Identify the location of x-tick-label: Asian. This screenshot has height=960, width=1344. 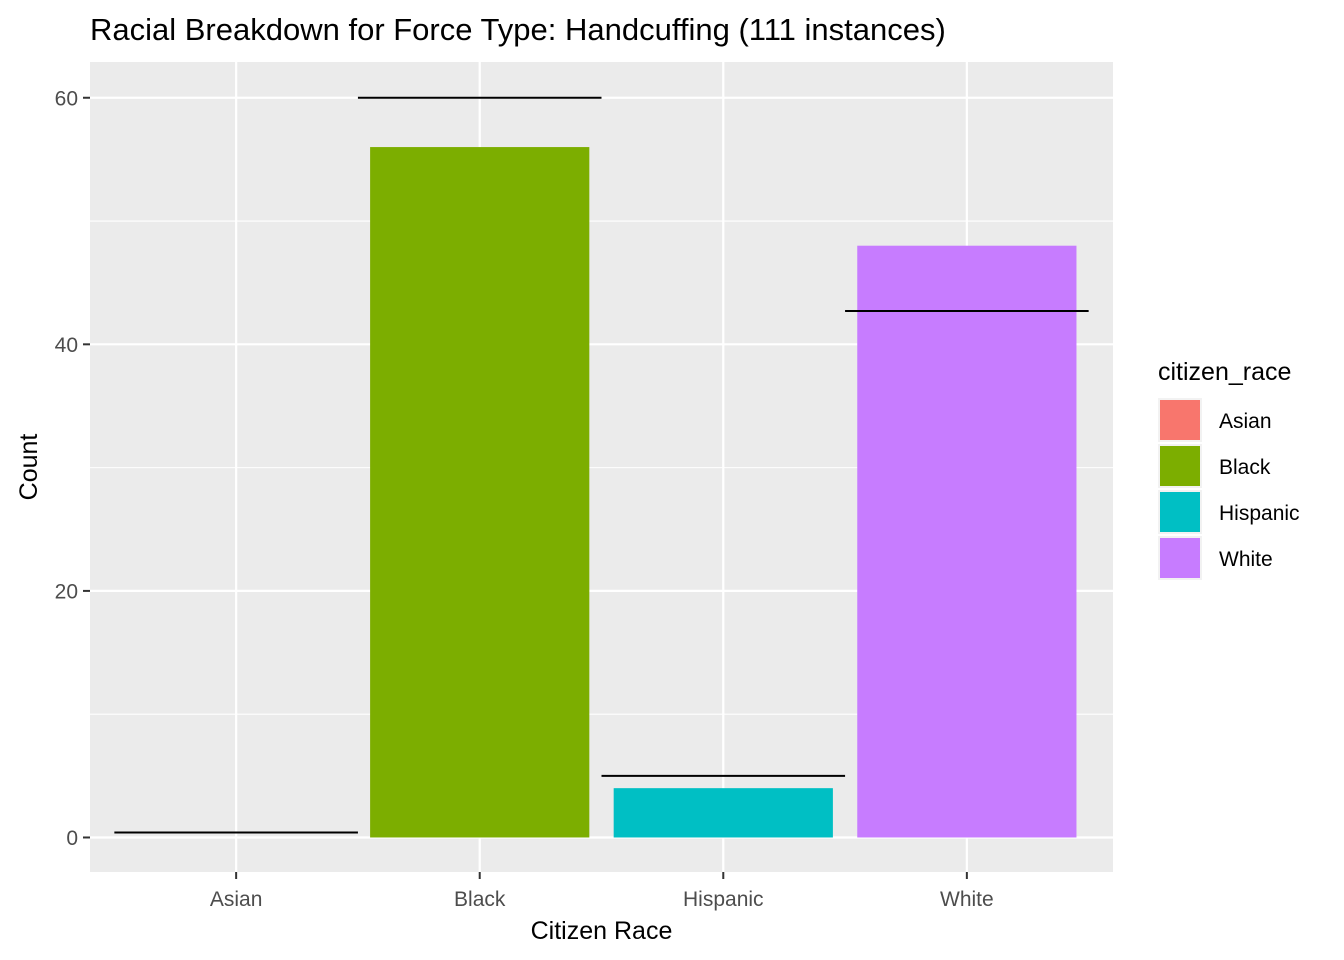
(236, 899).